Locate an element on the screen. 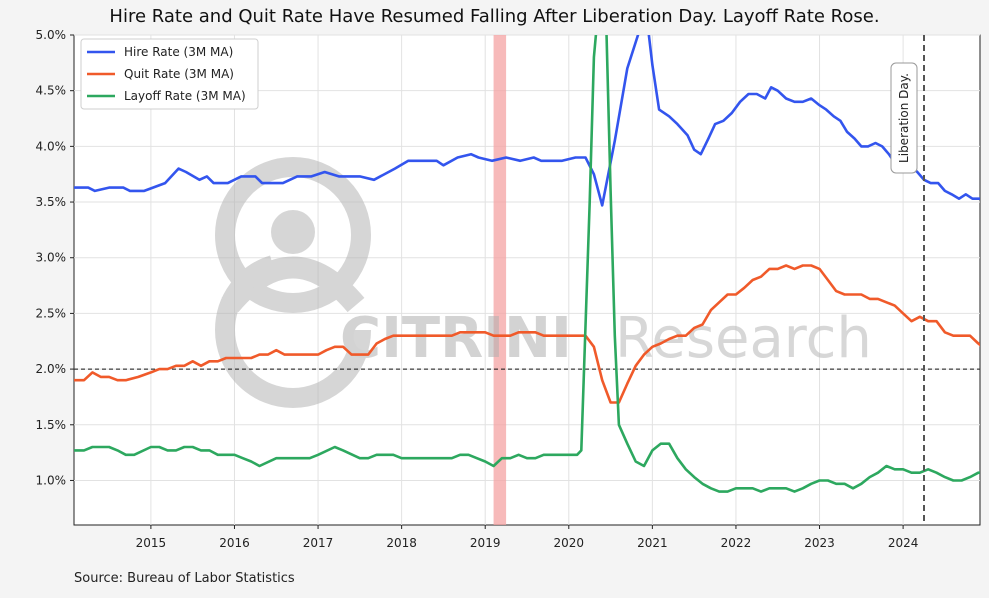 This screenshot has height=598, width=989. recession-shade is located at coordinates (500, 280).